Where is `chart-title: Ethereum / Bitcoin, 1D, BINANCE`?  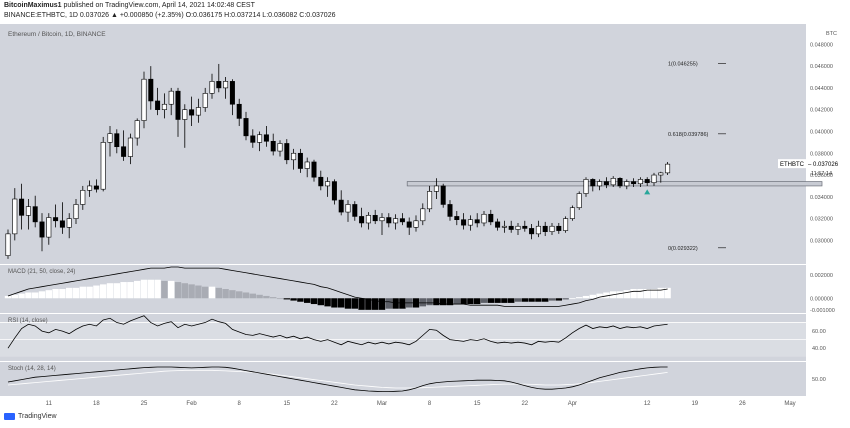 chart-title: Ethereum / Bitcoin, 1D, BINANCE is located at coordinates (57, 34).